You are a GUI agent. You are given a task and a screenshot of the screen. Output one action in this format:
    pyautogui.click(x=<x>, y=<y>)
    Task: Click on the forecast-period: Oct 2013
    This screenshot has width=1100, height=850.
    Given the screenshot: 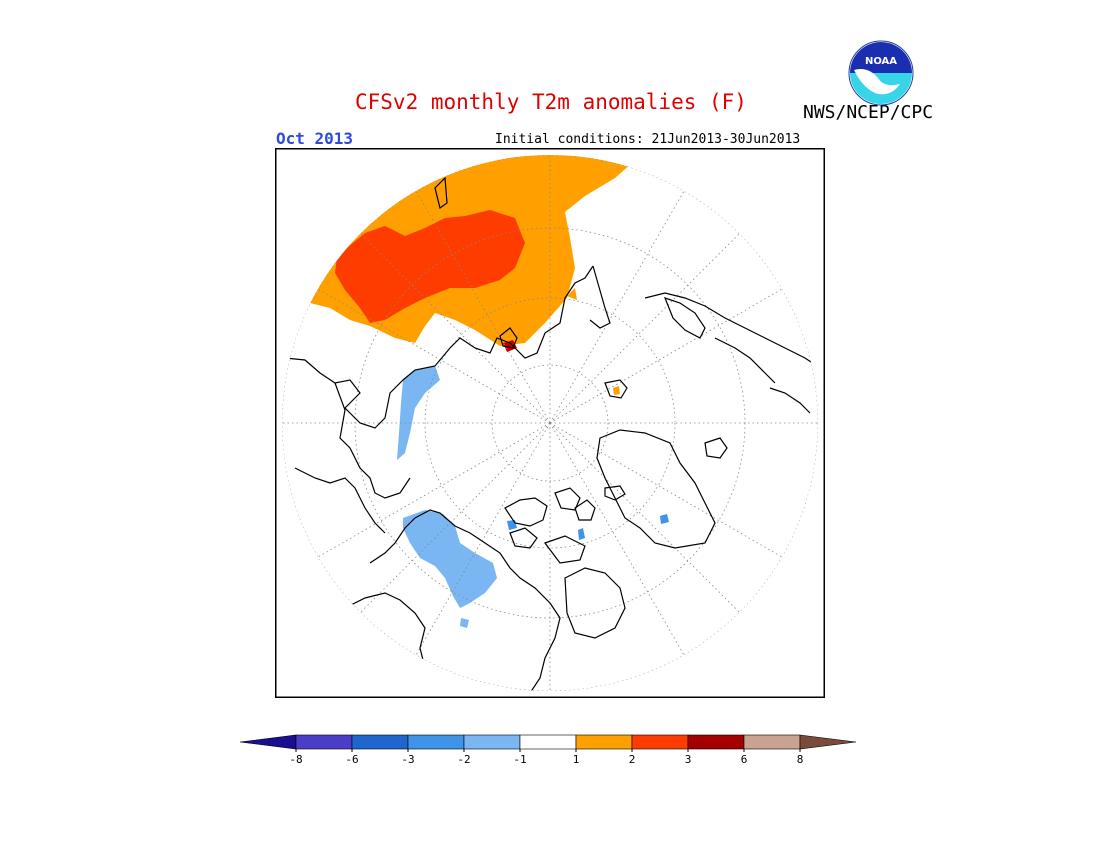 What is the action you would take?
    pyautogui.click(x=315, y=138)
    